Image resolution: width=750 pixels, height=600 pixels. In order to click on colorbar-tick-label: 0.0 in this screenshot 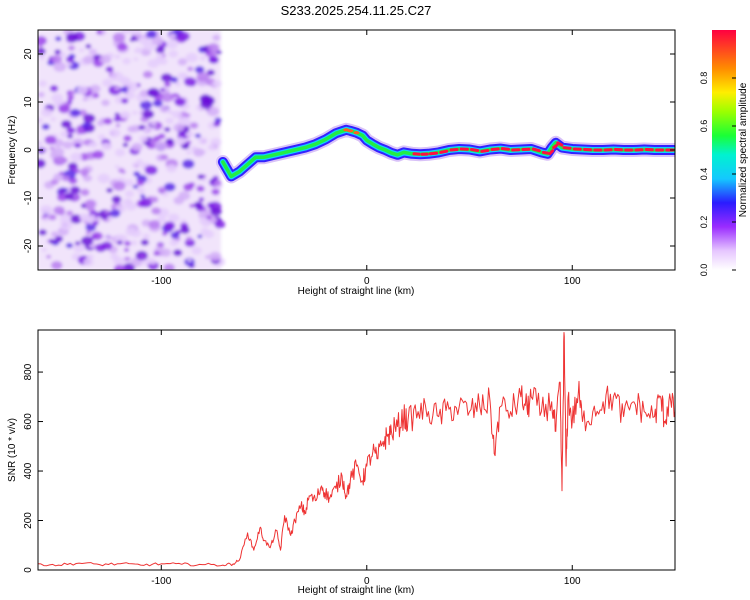, I will do `click(704, 270)`.